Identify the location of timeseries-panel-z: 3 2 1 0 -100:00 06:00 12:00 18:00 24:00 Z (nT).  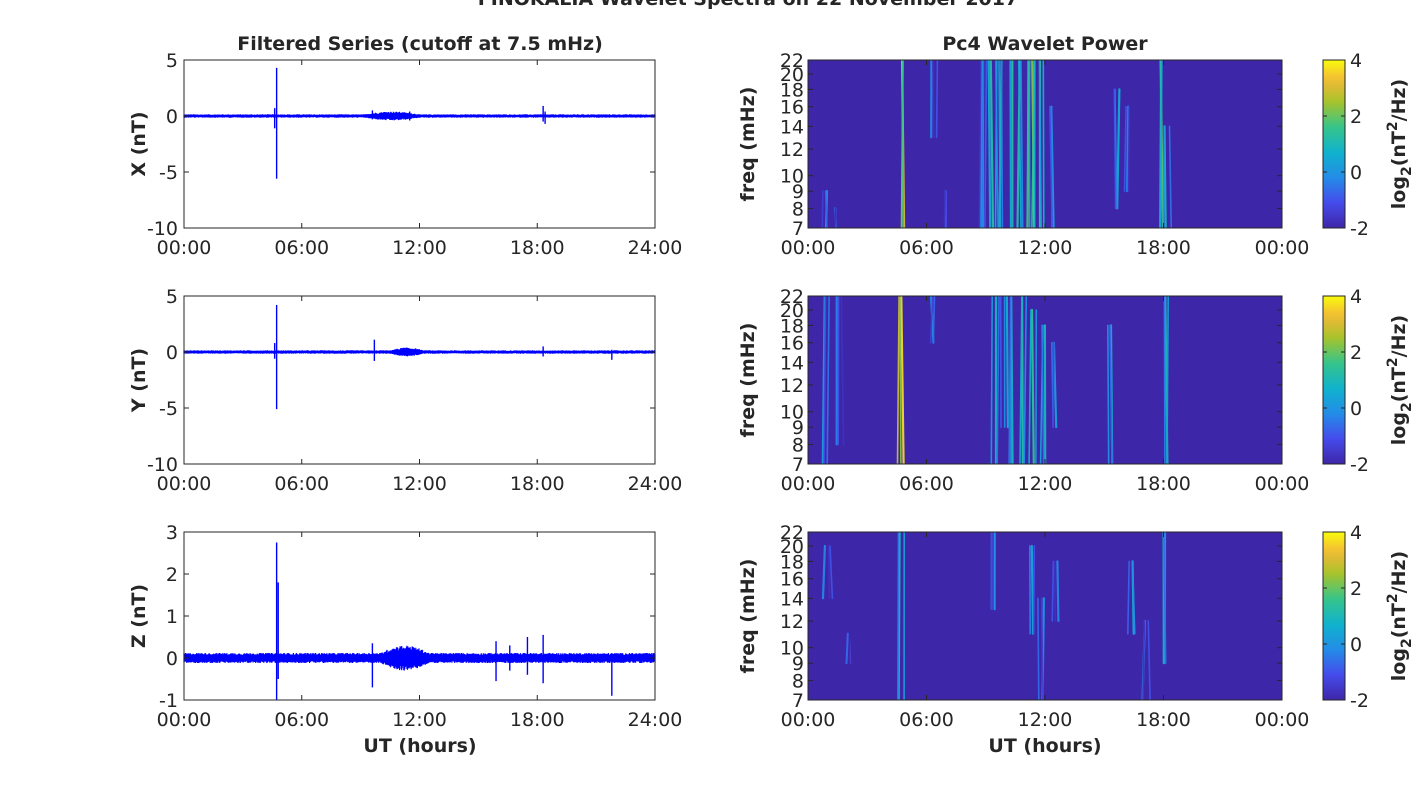
(405, 626).